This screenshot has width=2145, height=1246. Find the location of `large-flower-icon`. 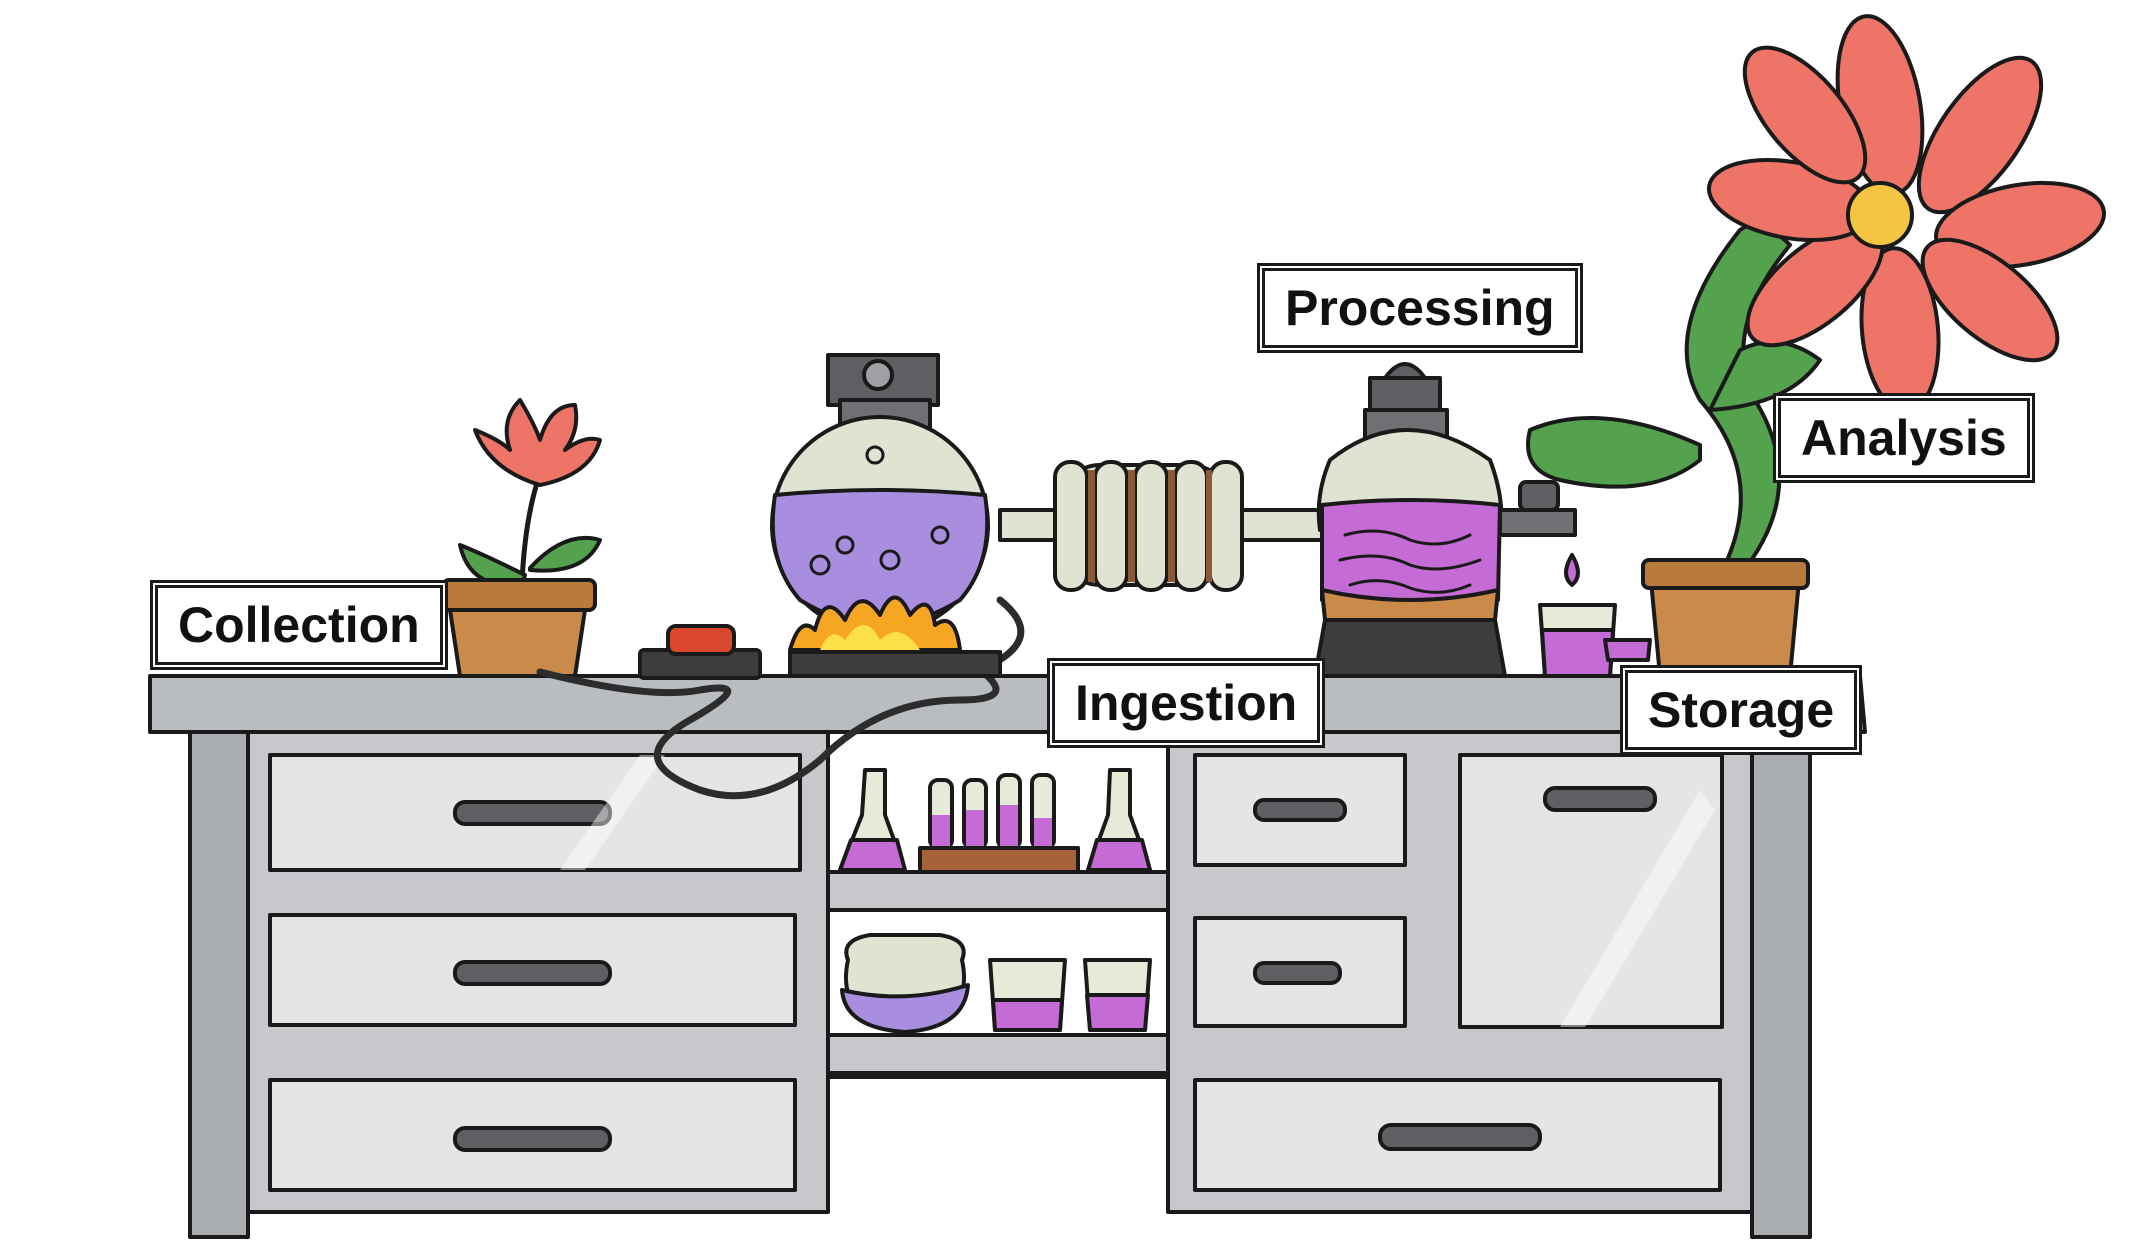

large-flower-icon is located at coordinates (1816, 295).